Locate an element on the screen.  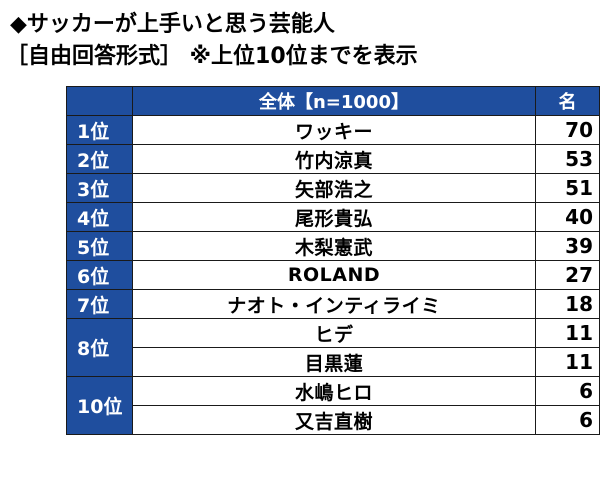
table-row: 6位 ROLAND 27 is located at coordinates (333, 275).